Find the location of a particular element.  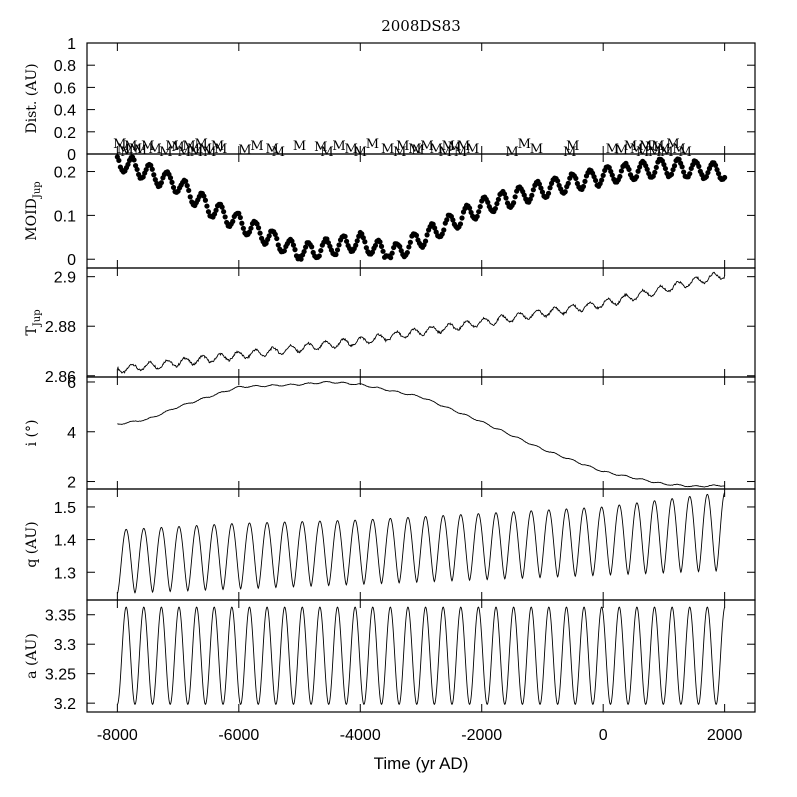

y-axis-label: TJup is located at coordinates (33, 322).